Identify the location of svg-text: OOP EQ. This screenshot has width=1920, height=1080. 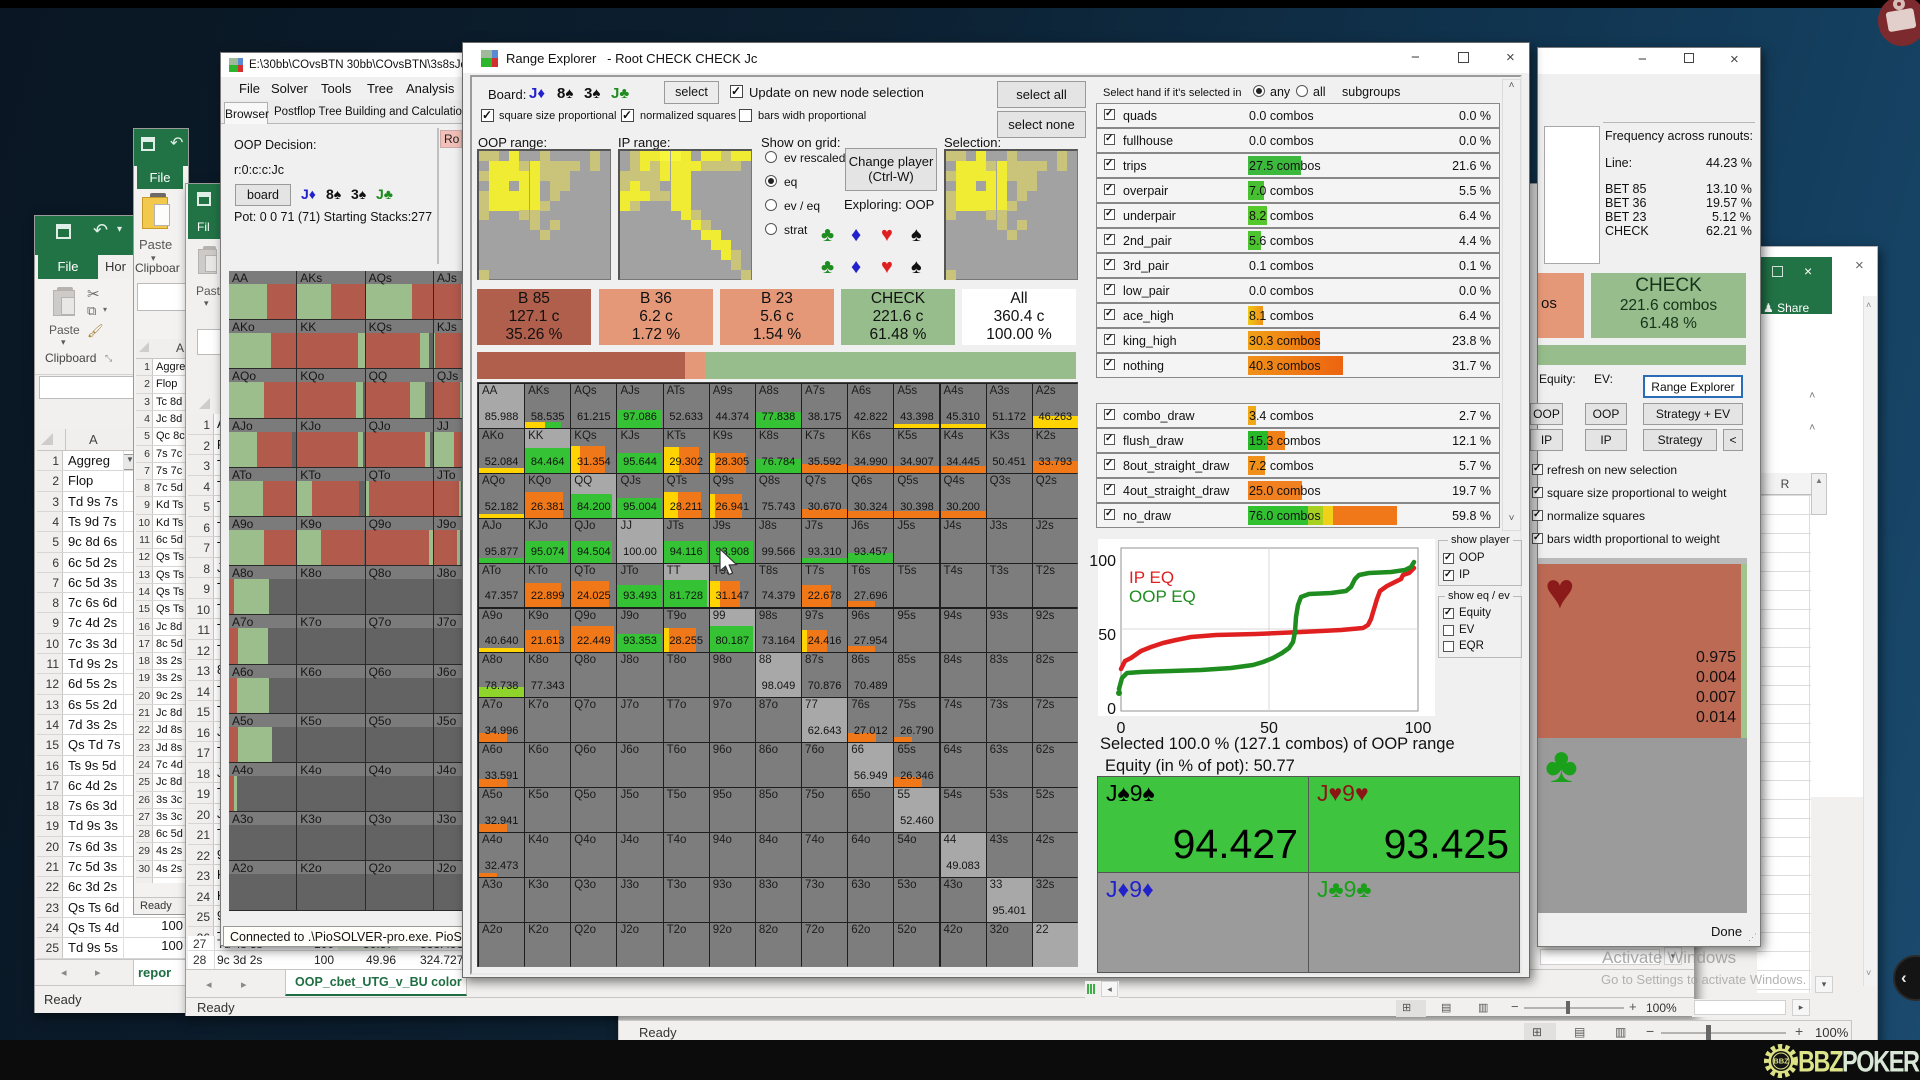
(1162, 596).